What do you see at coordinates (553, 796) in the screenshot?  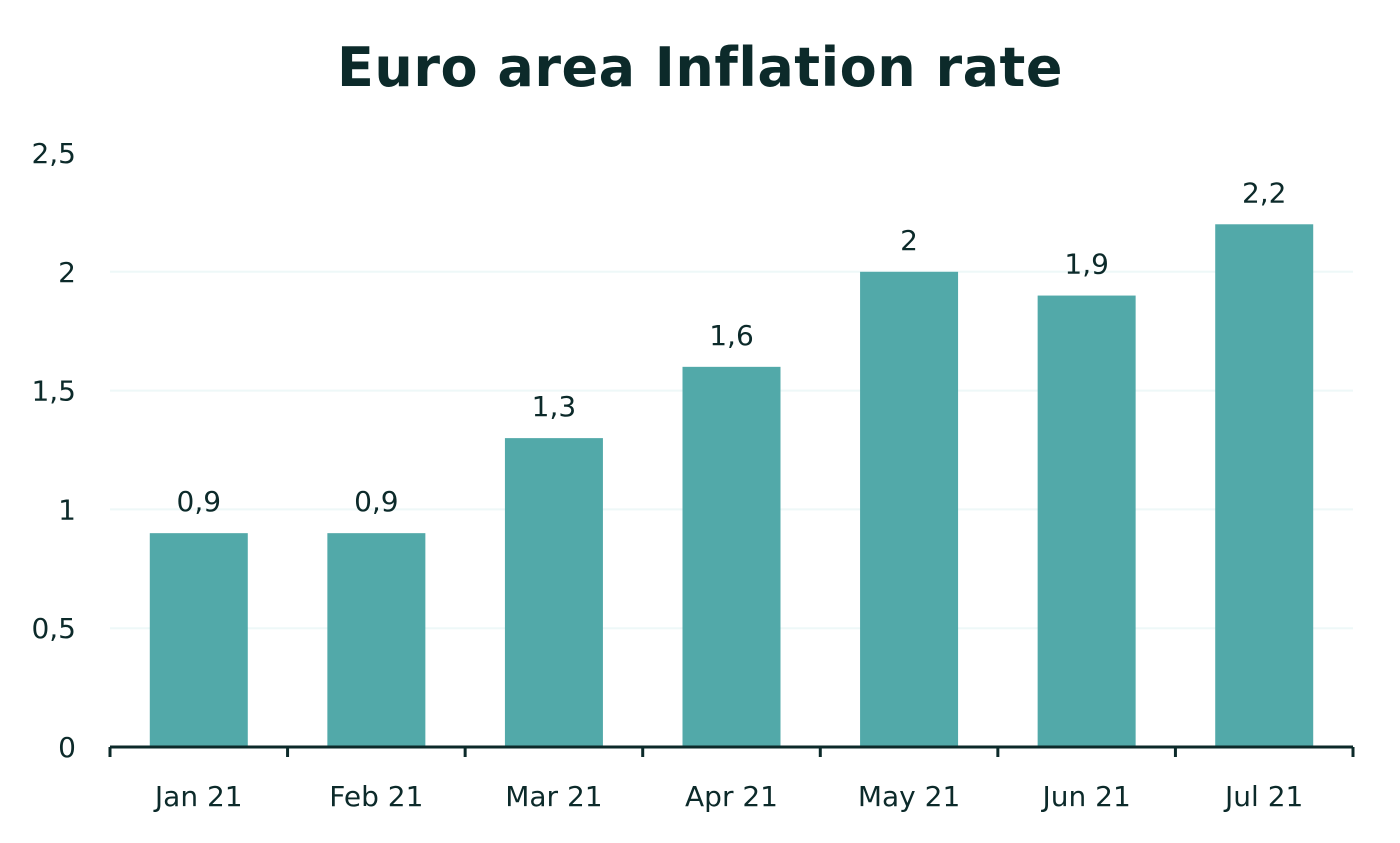 I see `x-tick-label: Mar 21` at bounding box center [553, 796].